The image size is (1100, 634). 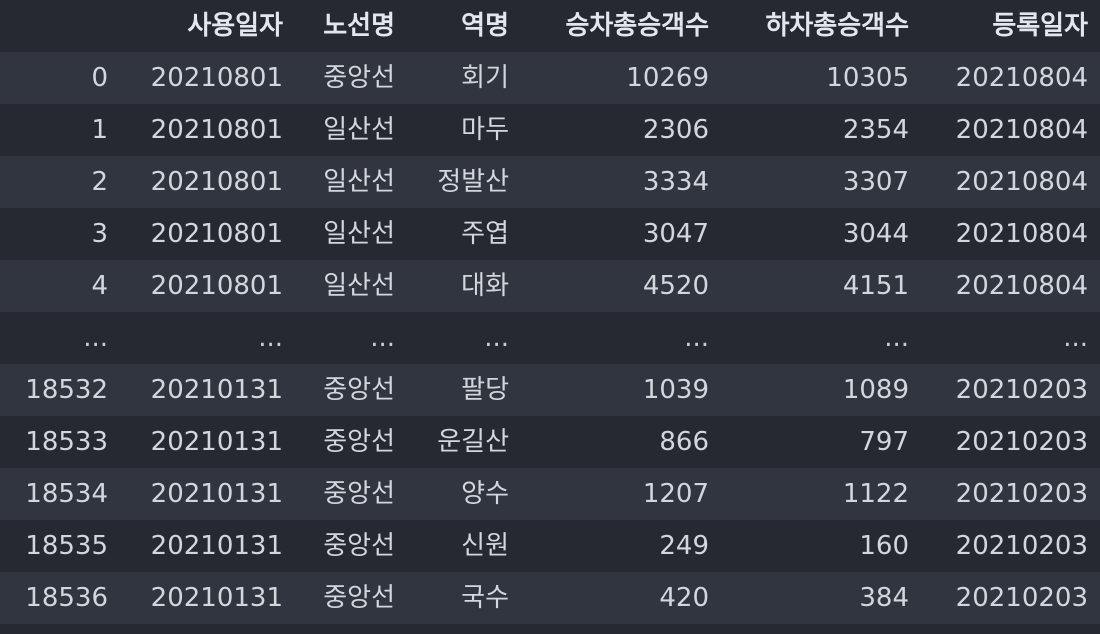 I want to click on boarding-total-cell: 2306, so click(x=621, y=130).